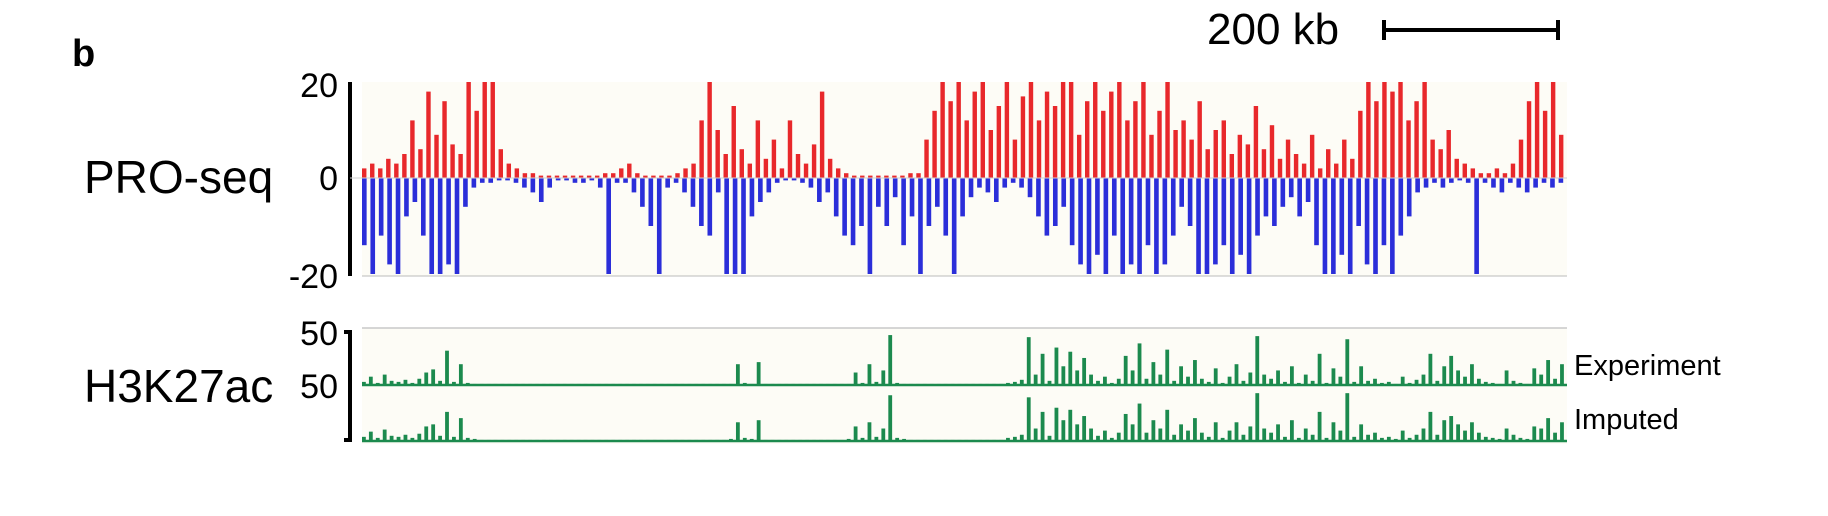 The height and width of the screenshot is (516, 1828). I want to click on h3k27ac-track-label: H3K27ac, so click(178, 386).